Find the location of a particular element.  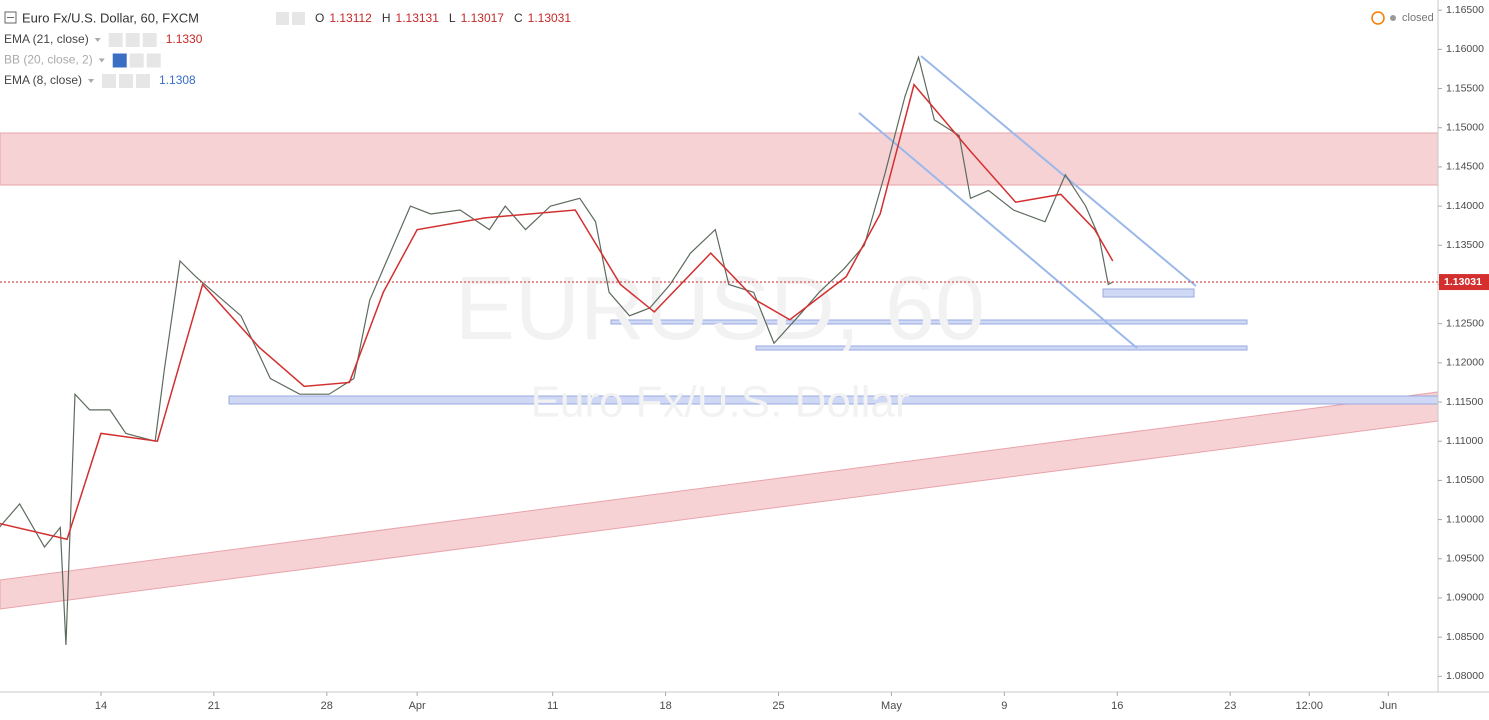

ohlc: O 1.13112 H 1.13131 L 1.13017 C 1.13031 is located at coordinates (443, 18).